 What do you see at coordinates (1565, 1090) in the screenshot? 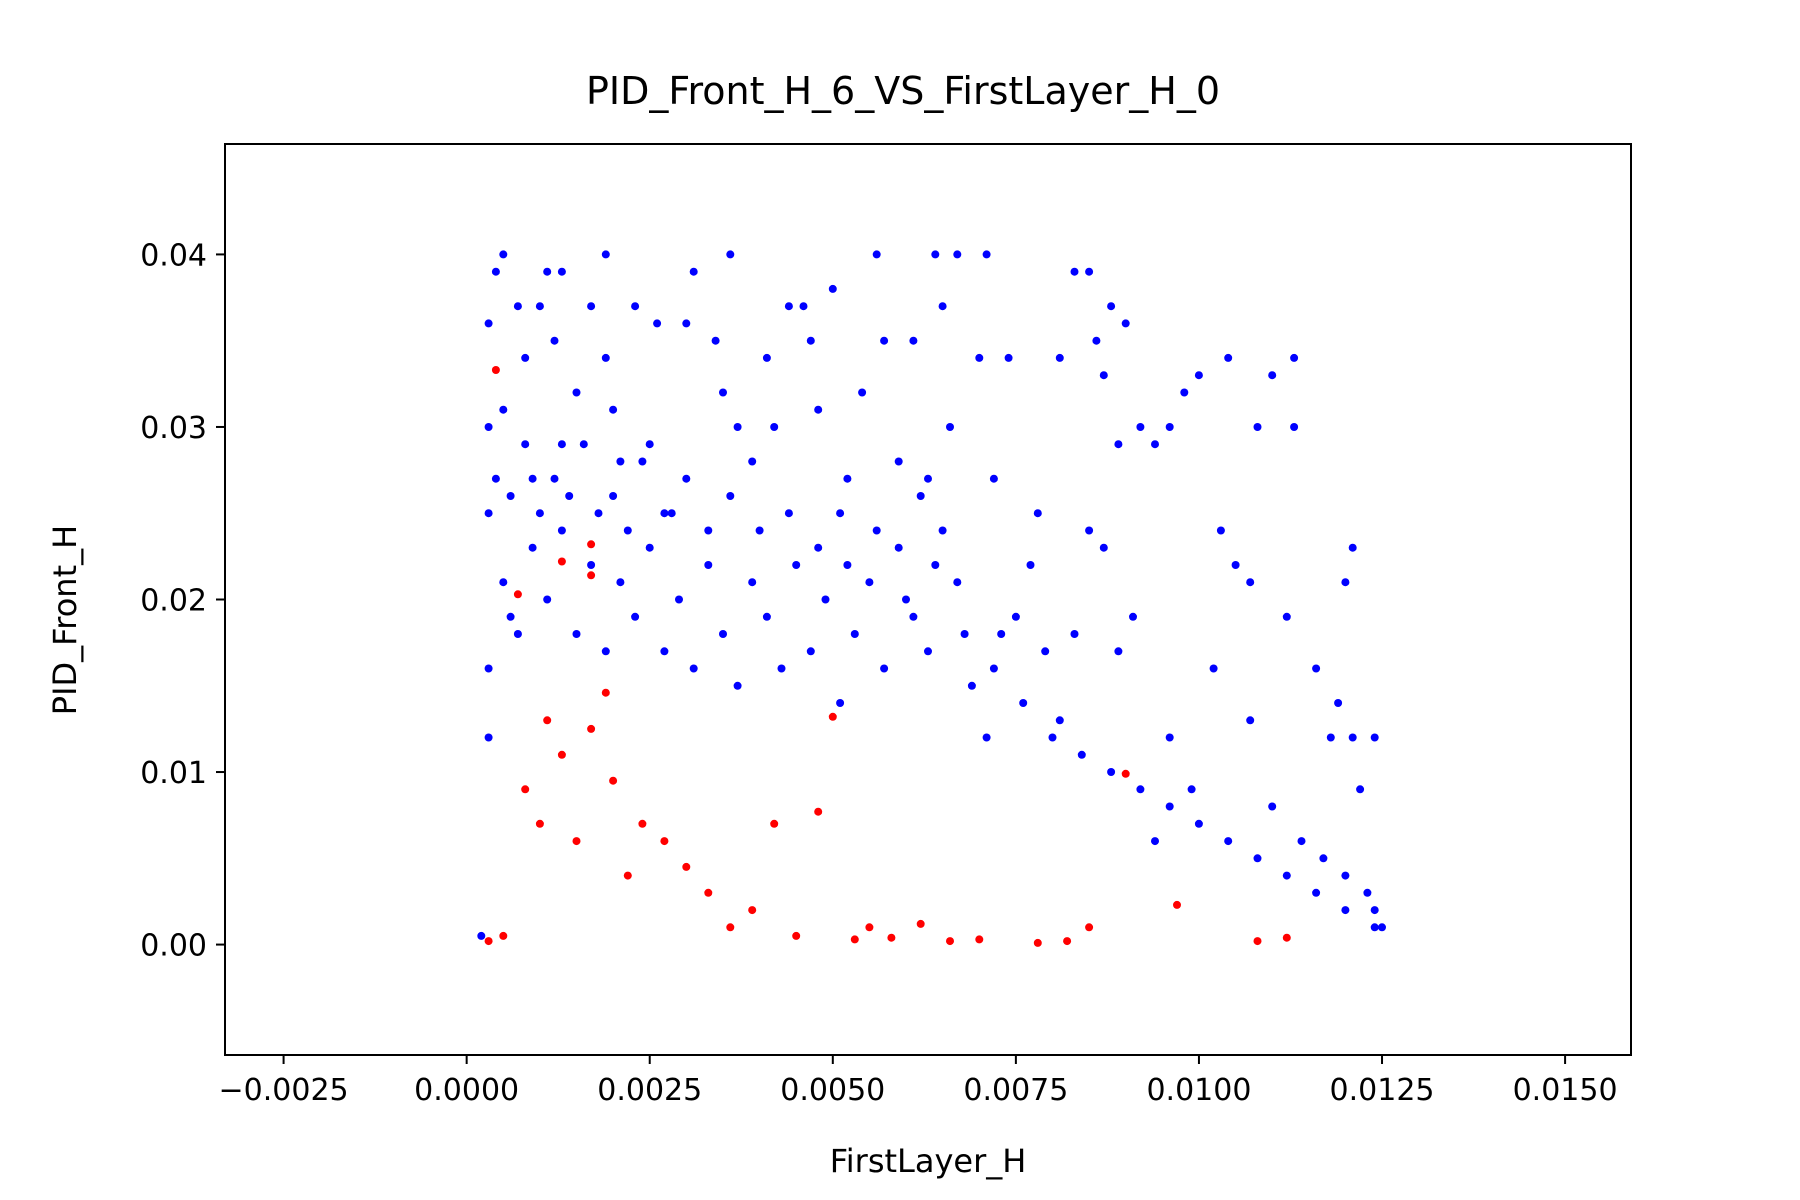
I see `x-tick-label: 0.0150` at bounding box center [1565, 1090].